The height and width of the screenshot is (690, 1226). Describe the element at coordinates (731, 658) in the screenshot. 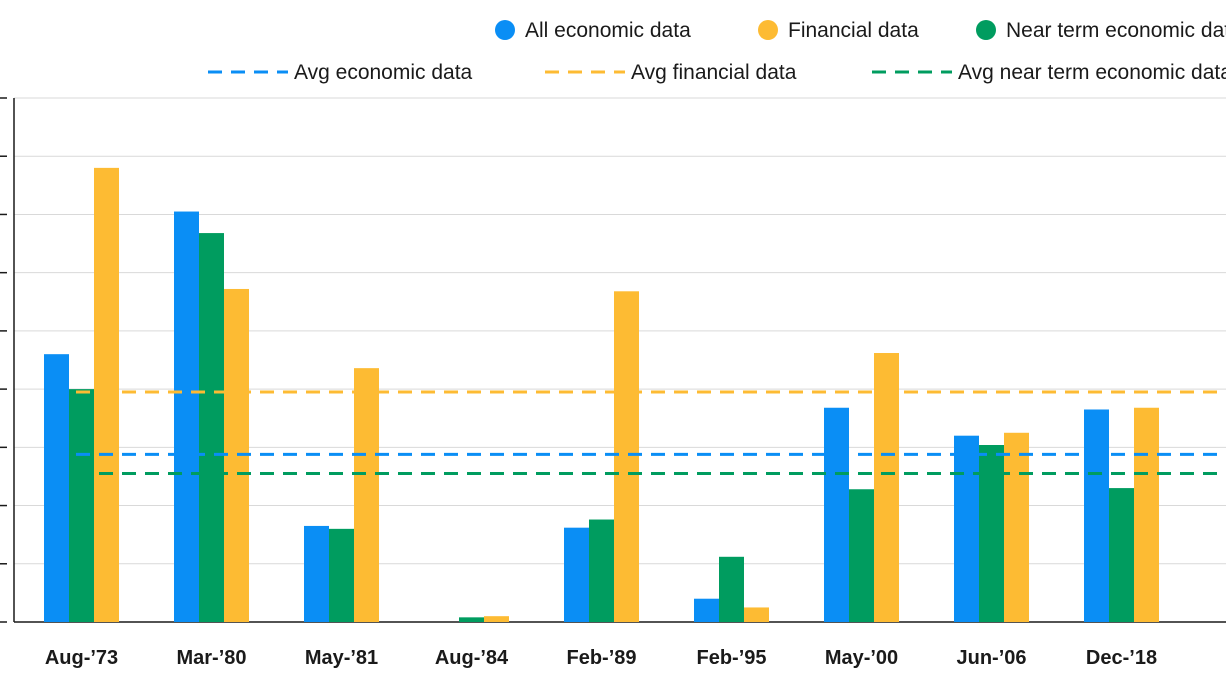

I see `x-tick-label: Feb-’95` at that location.